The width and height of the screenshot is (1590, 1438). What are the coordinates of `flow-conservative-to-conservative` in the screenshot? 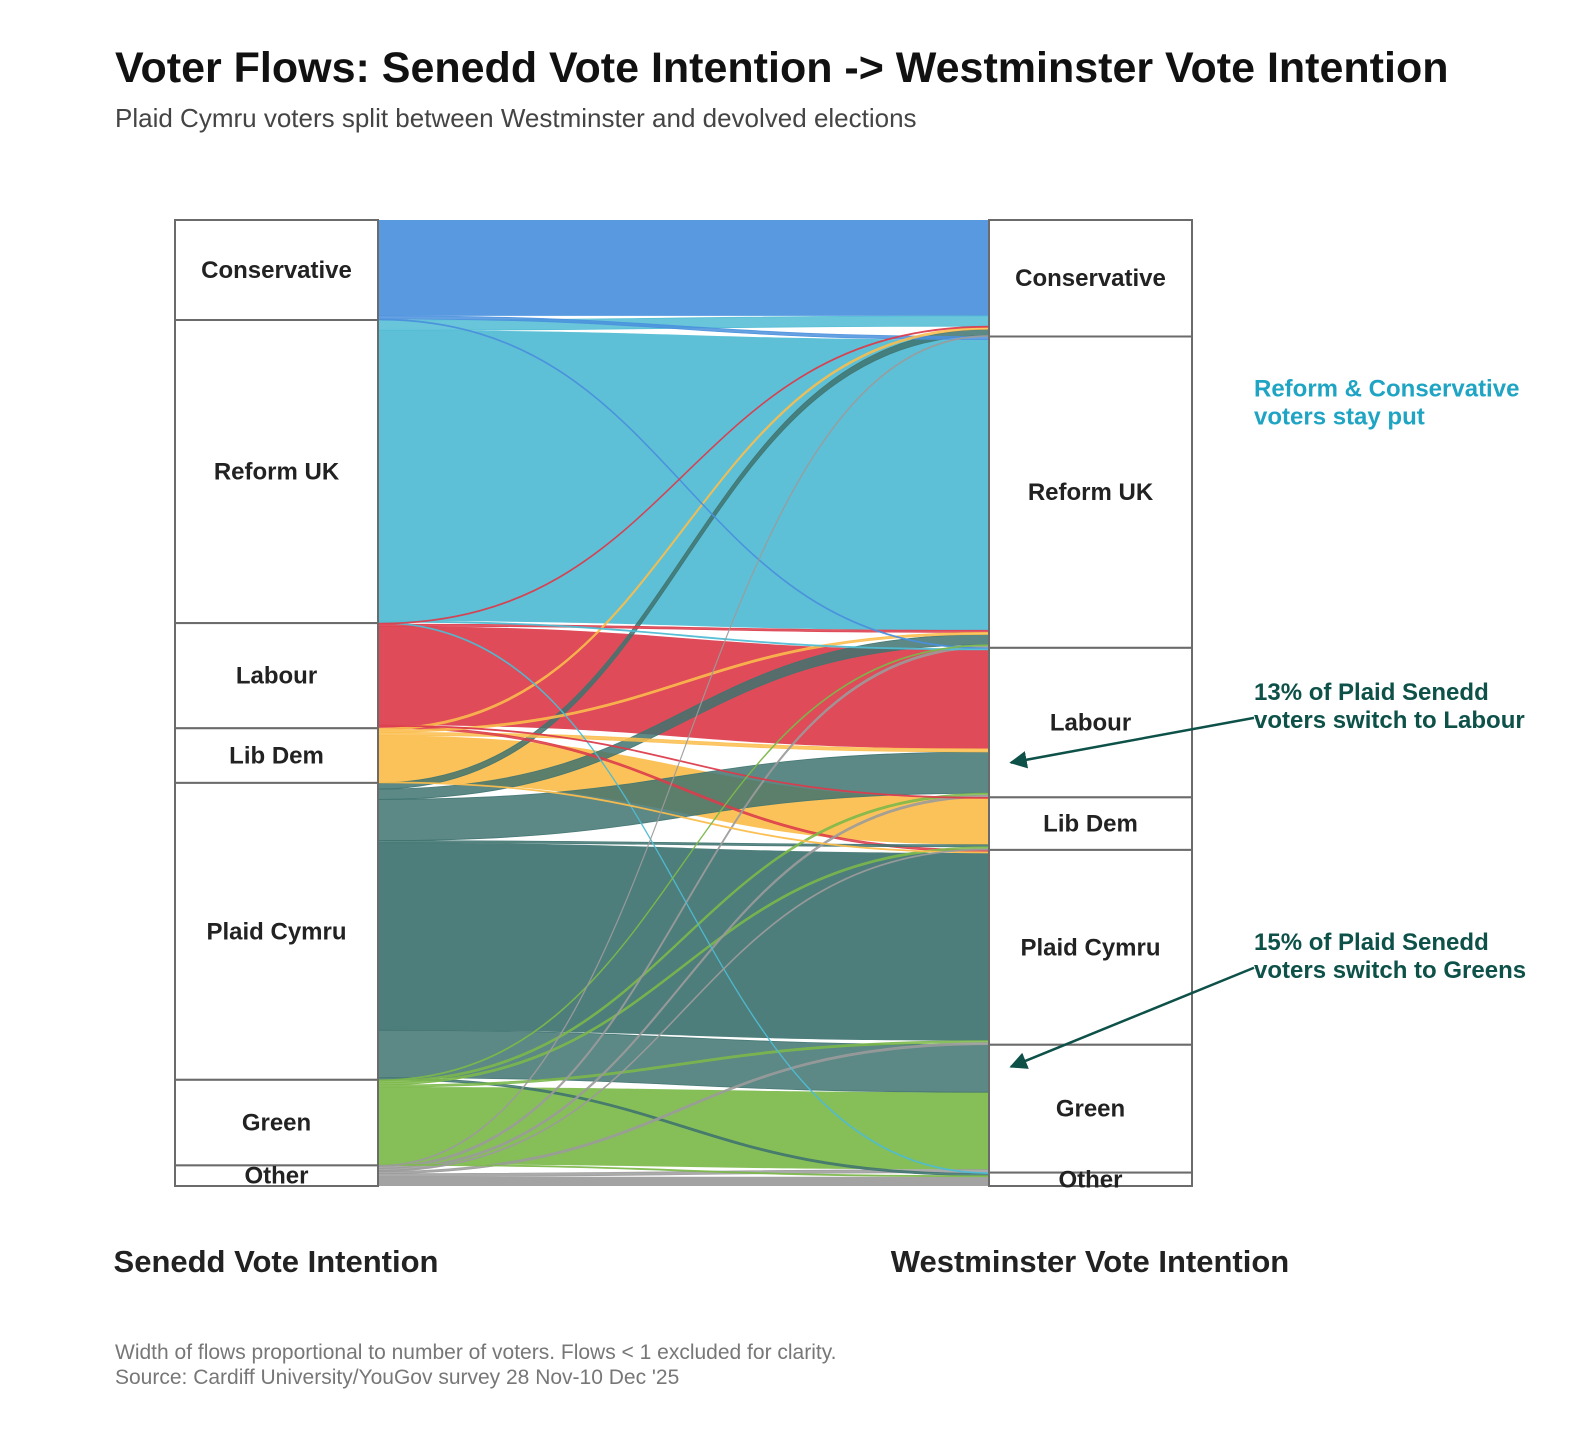 It's located at (683, 268).